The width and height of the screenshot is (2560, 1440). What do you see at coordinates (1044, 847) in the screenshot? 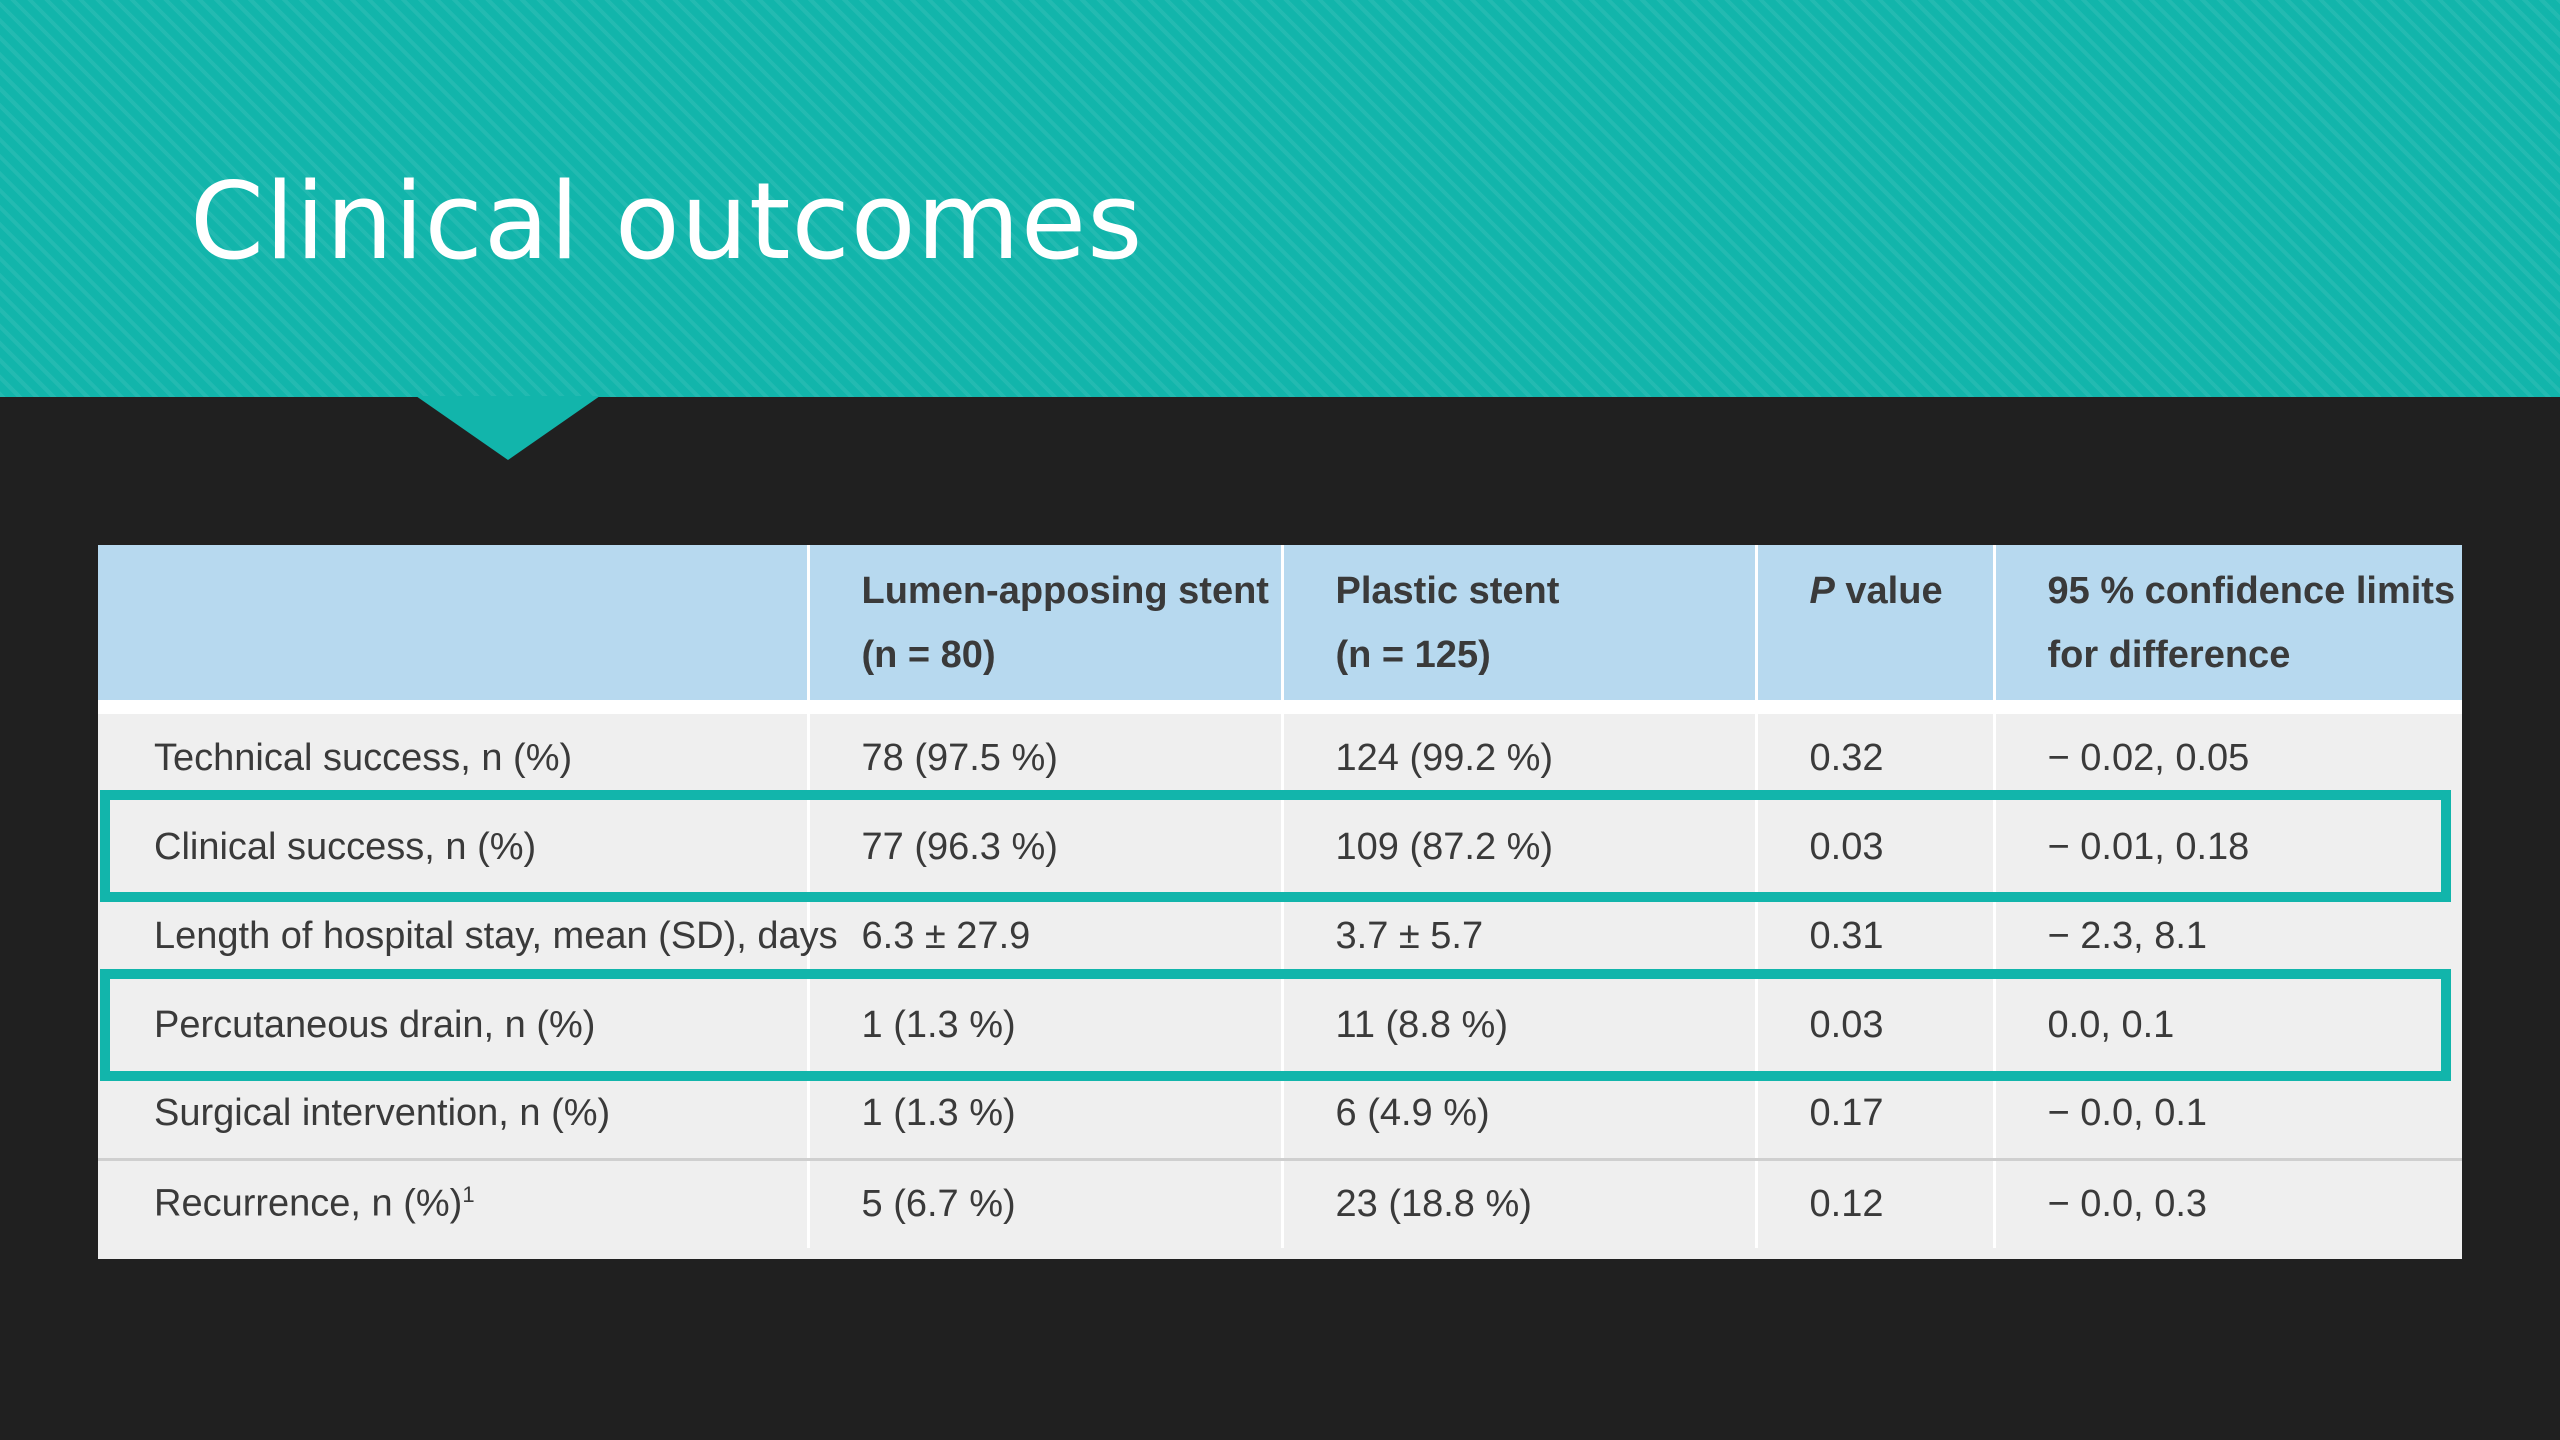
I see `cell-lumen-apposing: 77 (96.3 %)` at bounding box center [1044, 847].